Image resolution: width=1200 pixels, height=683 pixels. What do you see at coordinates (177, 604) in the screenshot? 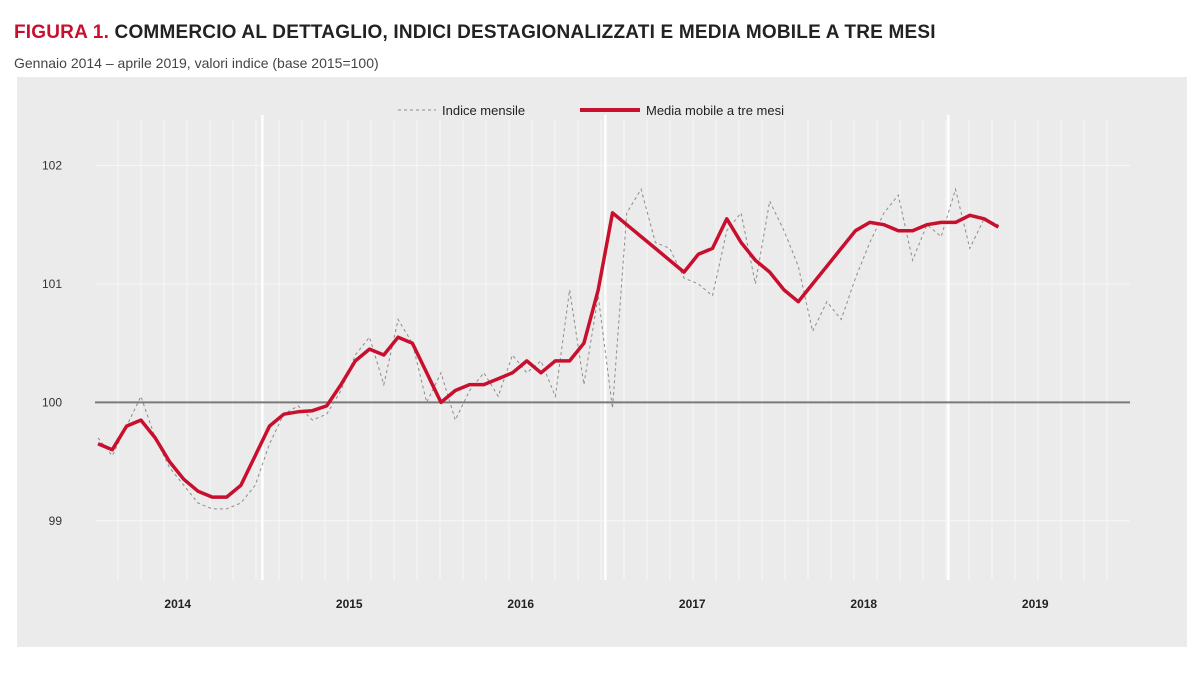
I see `x-tick-label: 2014` at bounding box center [177, 604].